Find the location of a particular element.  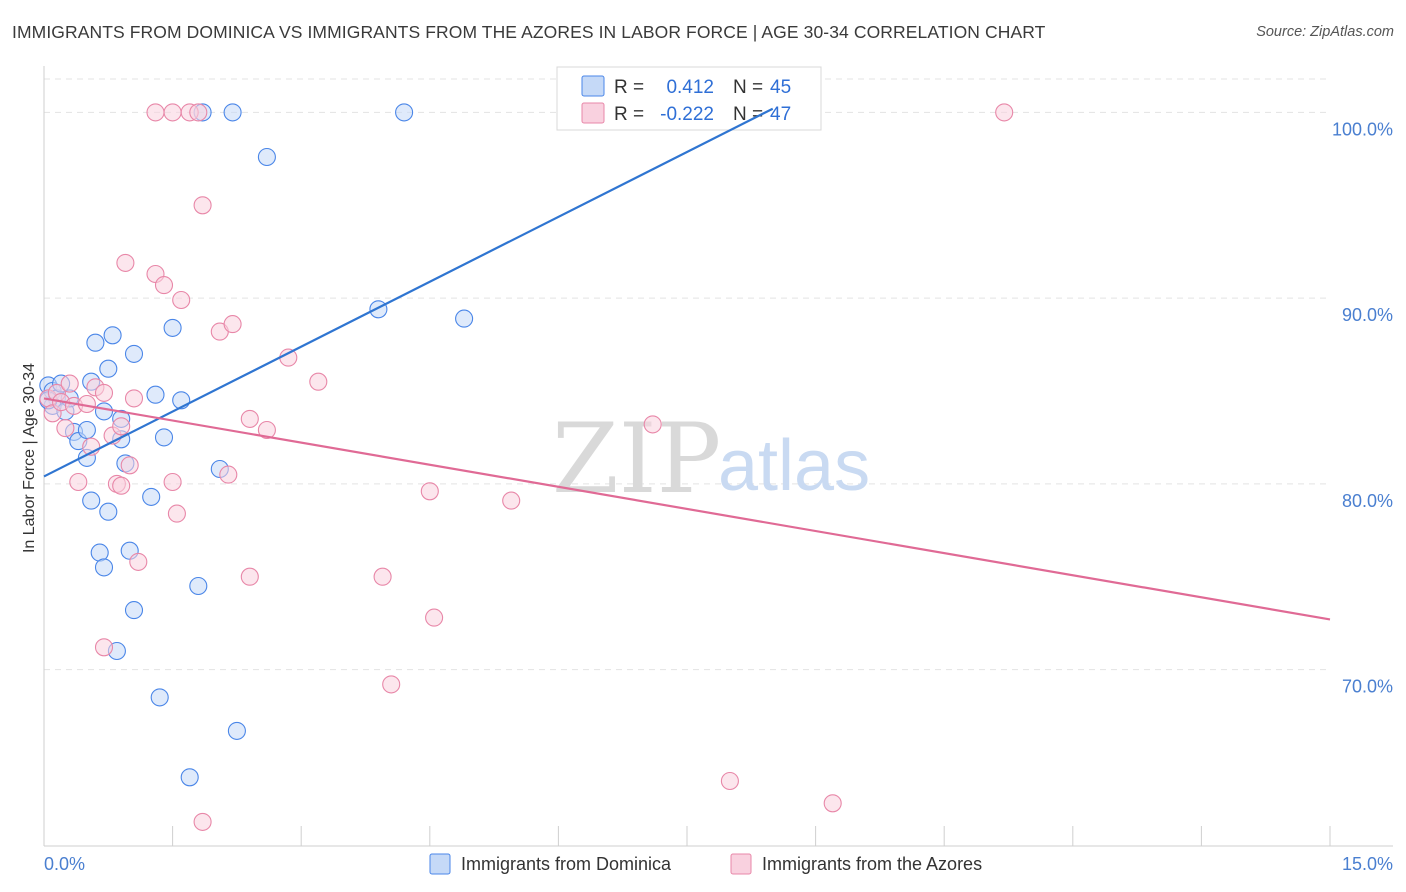

legend-swatch-azores is located at coordinates (593, 113).